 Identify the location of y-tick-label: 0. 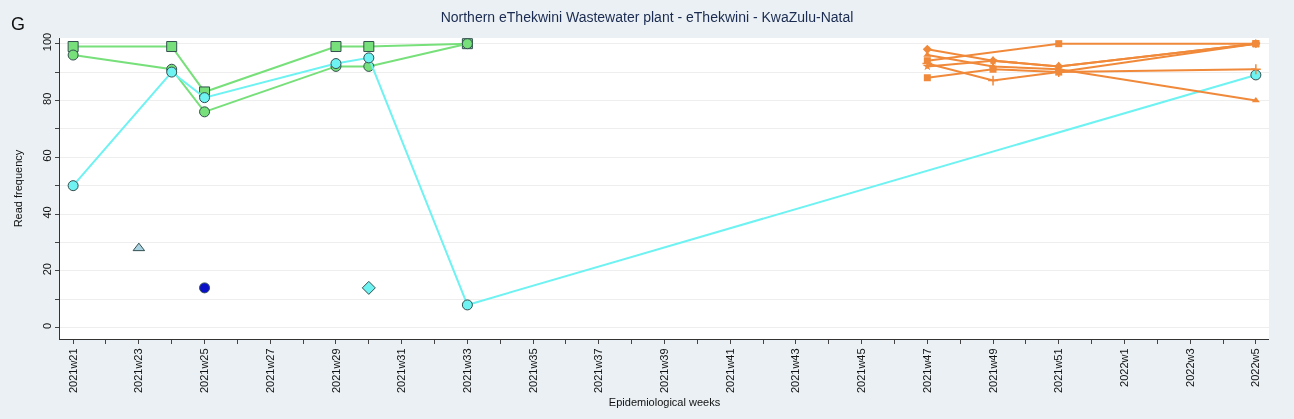
(46, 326).